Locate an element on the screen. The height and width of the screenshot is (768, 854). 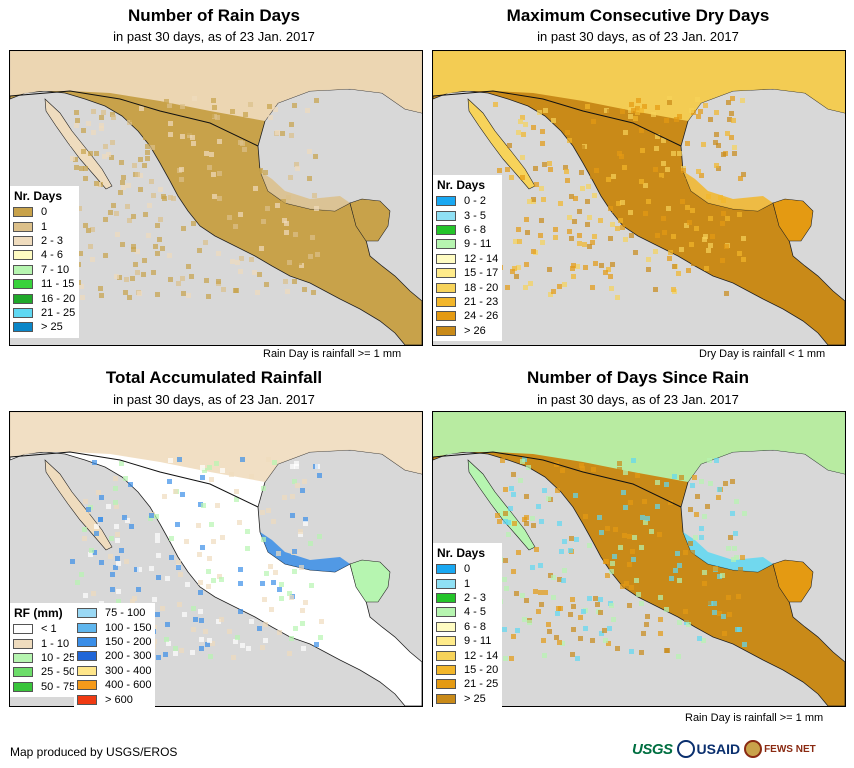
panel-title-dry-days: Maximum Consecutive Dry Days is located at coordinates (638, 15).